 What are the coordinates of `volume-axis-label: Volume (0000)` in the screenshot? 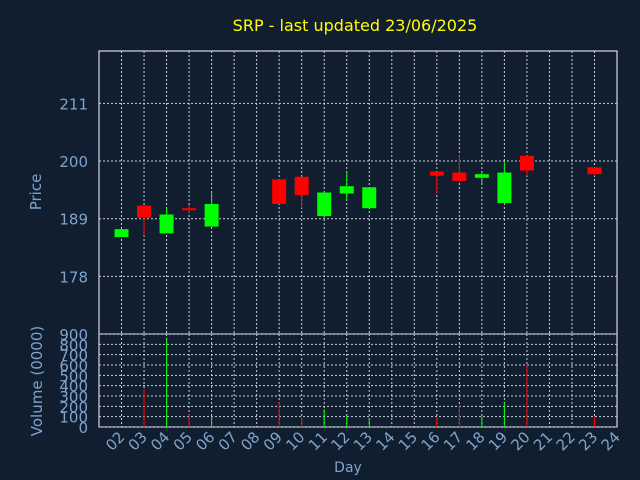 It's located at (37, 381).